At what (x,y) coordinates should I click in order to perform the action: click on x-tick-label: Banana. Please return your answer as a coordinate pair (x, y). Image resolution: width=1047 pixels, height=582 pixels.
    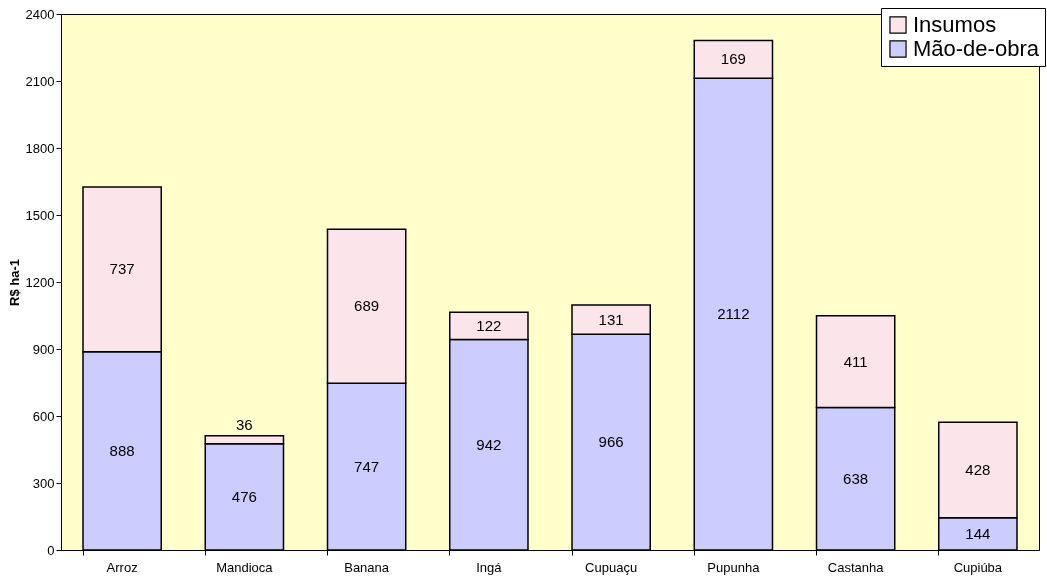
    Looking at the image, I should click on (367, 567).